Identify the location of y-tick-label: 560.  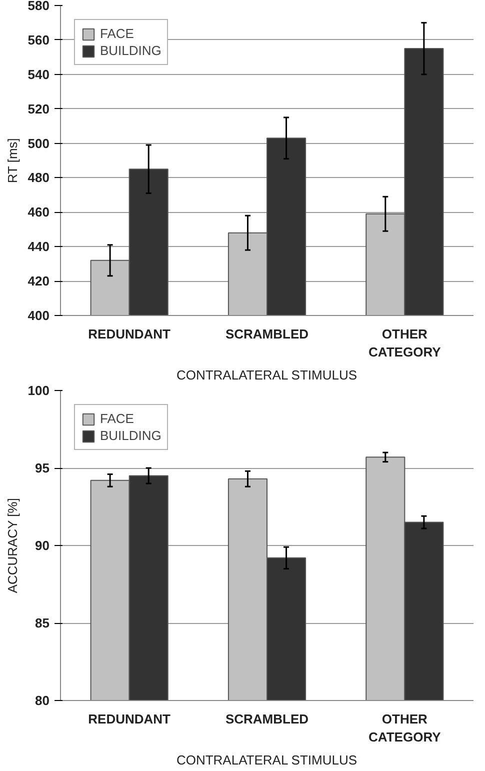
(39, 40).